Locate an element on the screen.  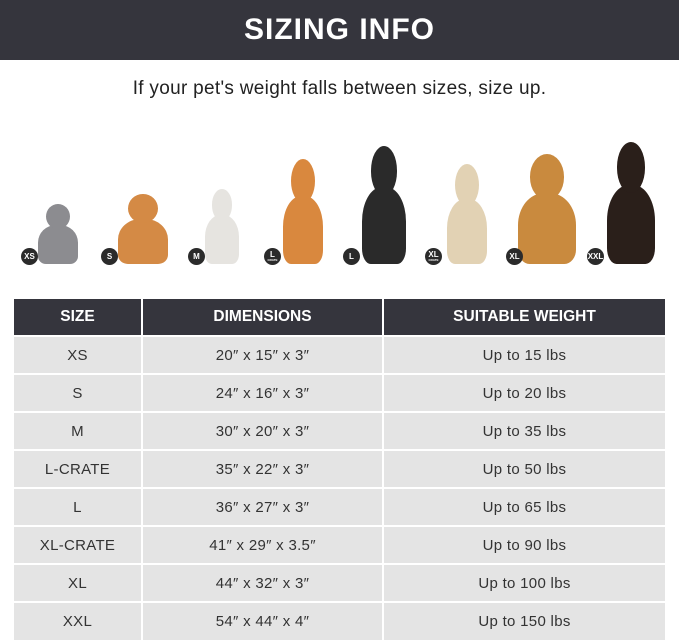
doberman-image is located at coordinates (631, 203).